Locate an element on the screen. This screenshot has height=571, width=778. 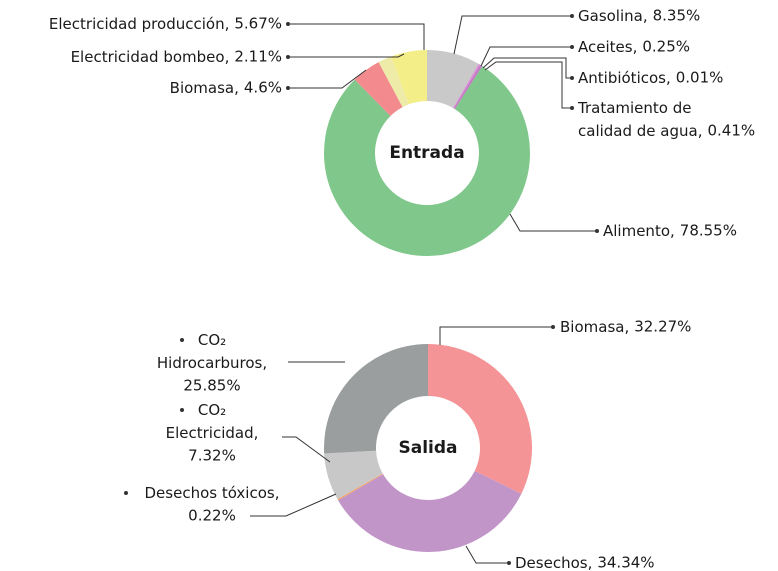
category-label: Electricidad producción, is located at coordinates (139, 24).